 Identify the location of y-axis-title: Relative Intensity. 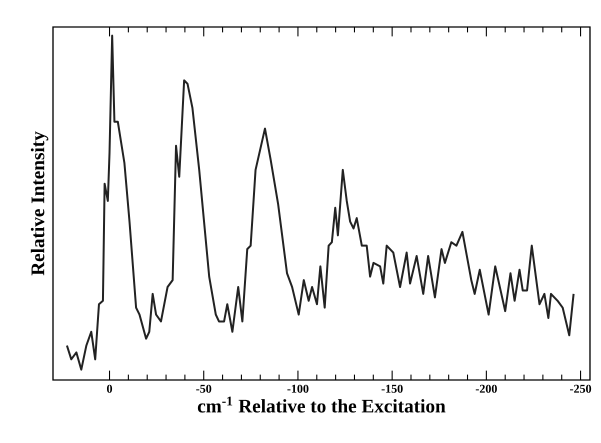
(39, 203).